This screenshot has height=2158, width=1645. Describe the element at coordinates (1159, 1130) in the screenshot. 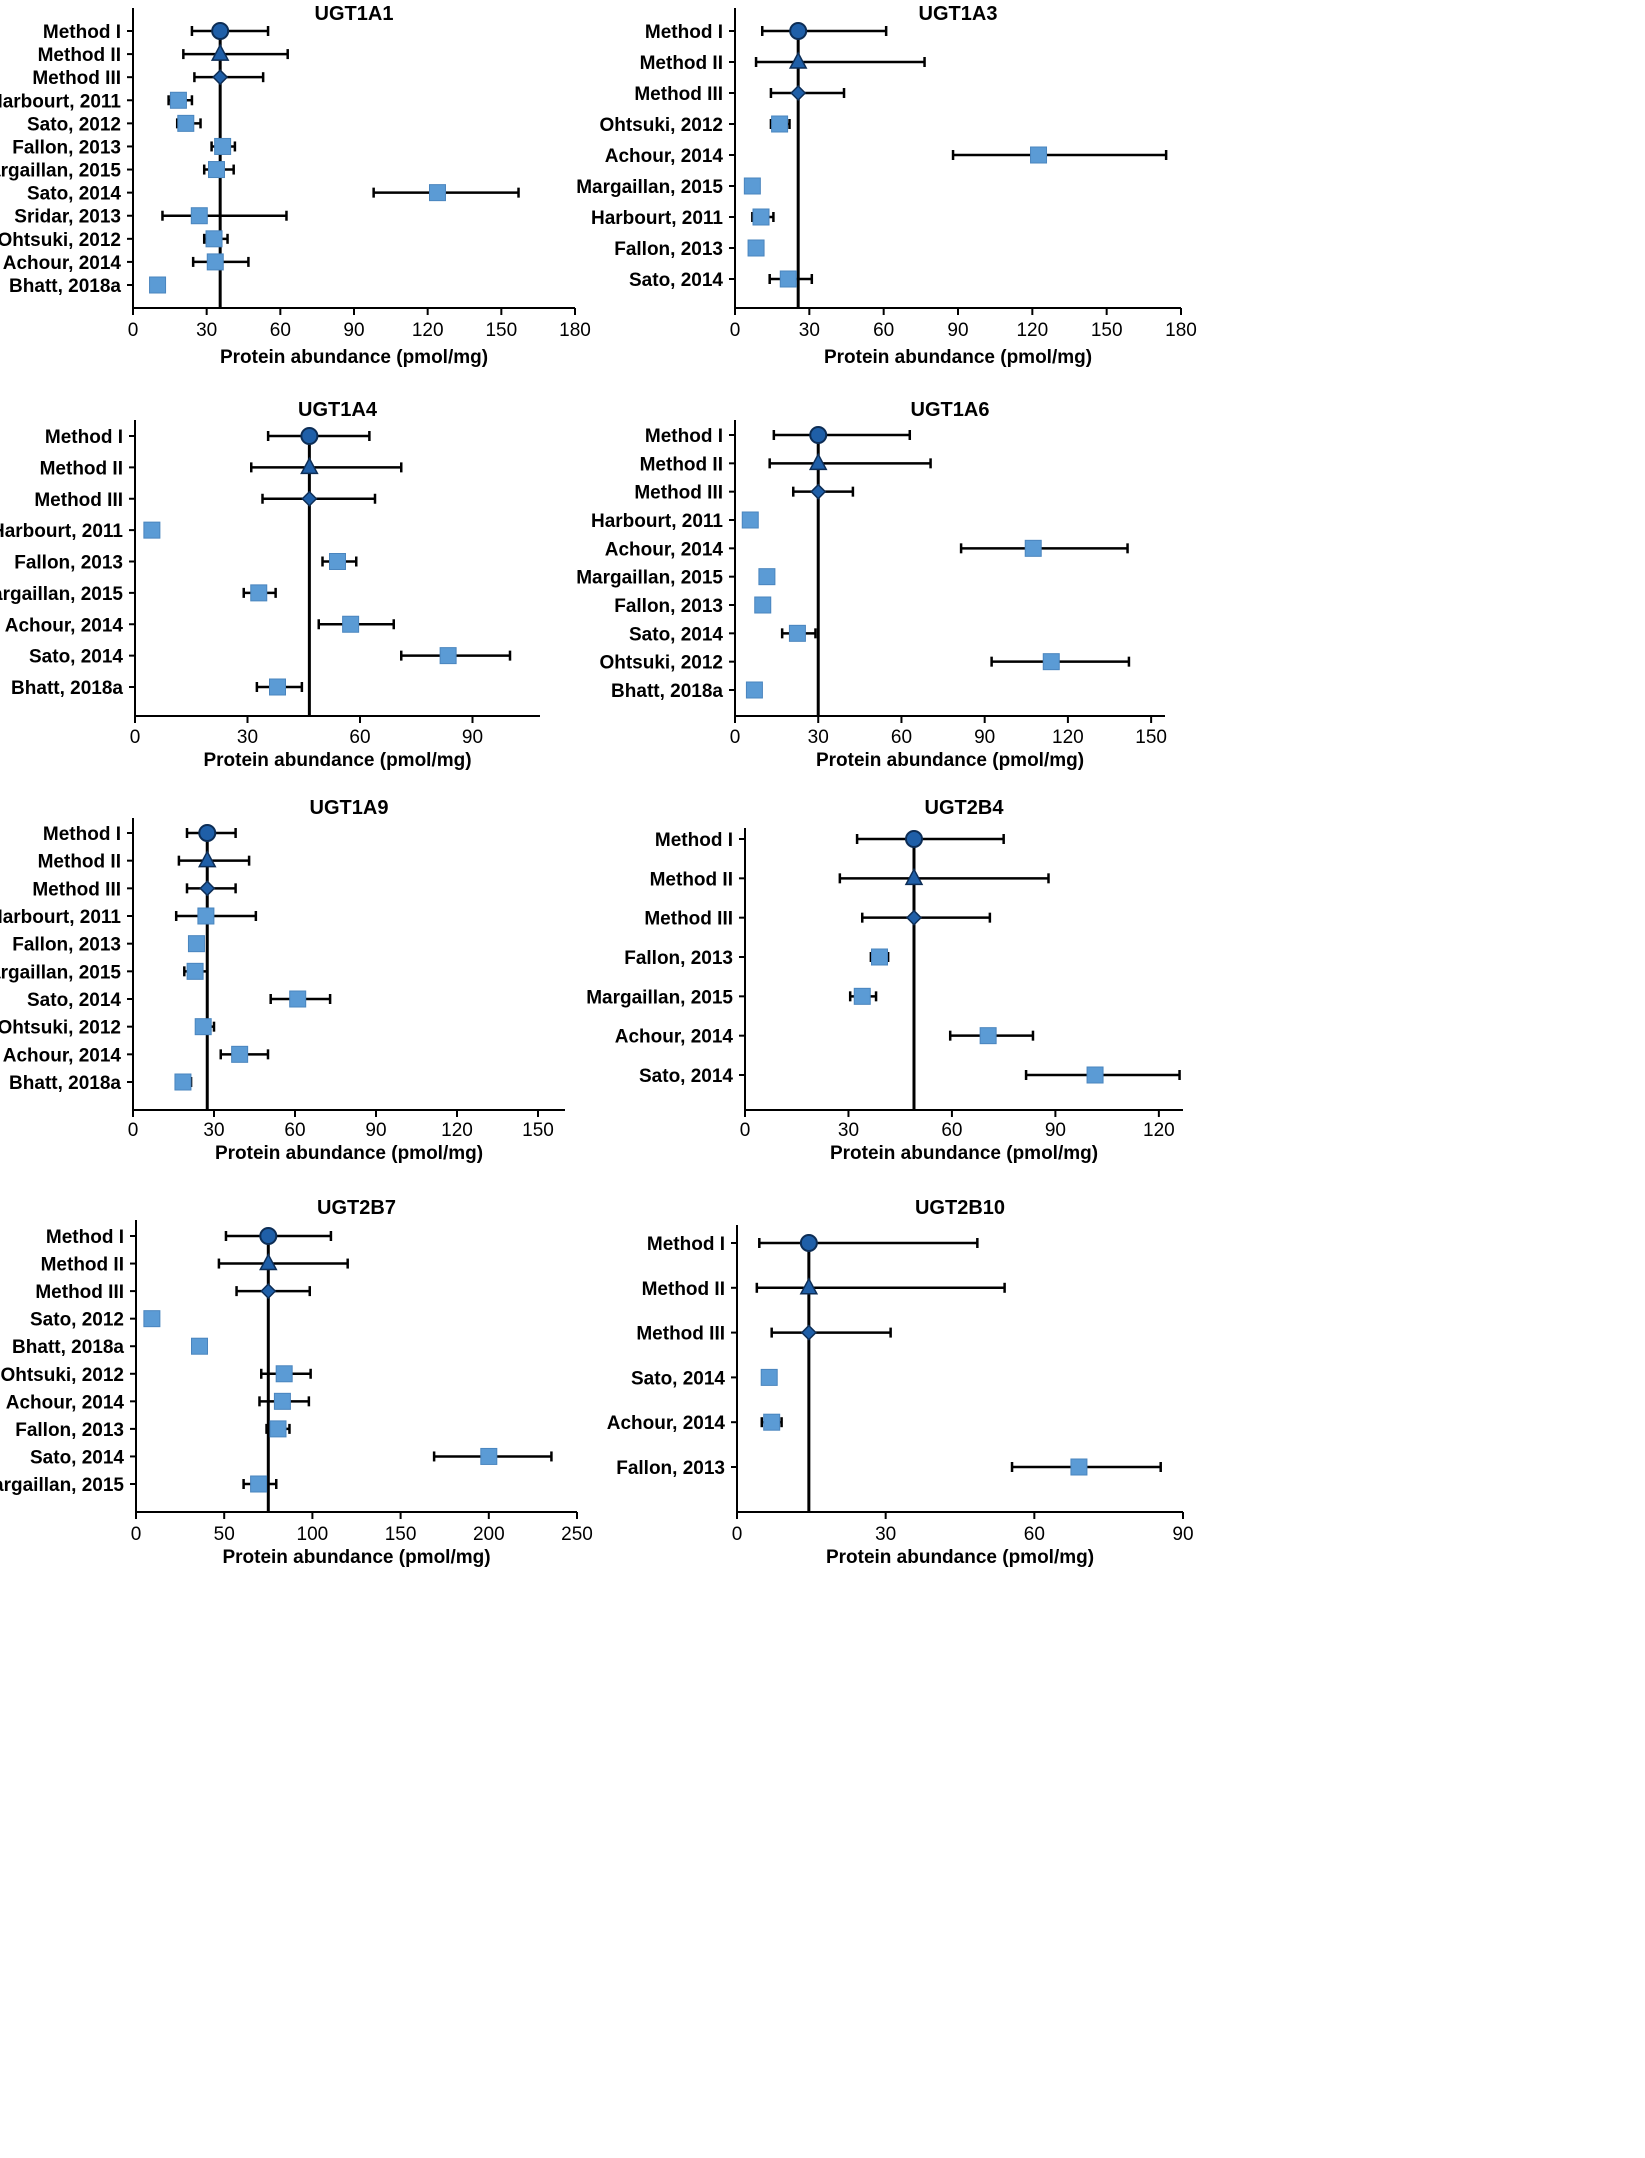

I see `x-tick-label: 120` at that location.